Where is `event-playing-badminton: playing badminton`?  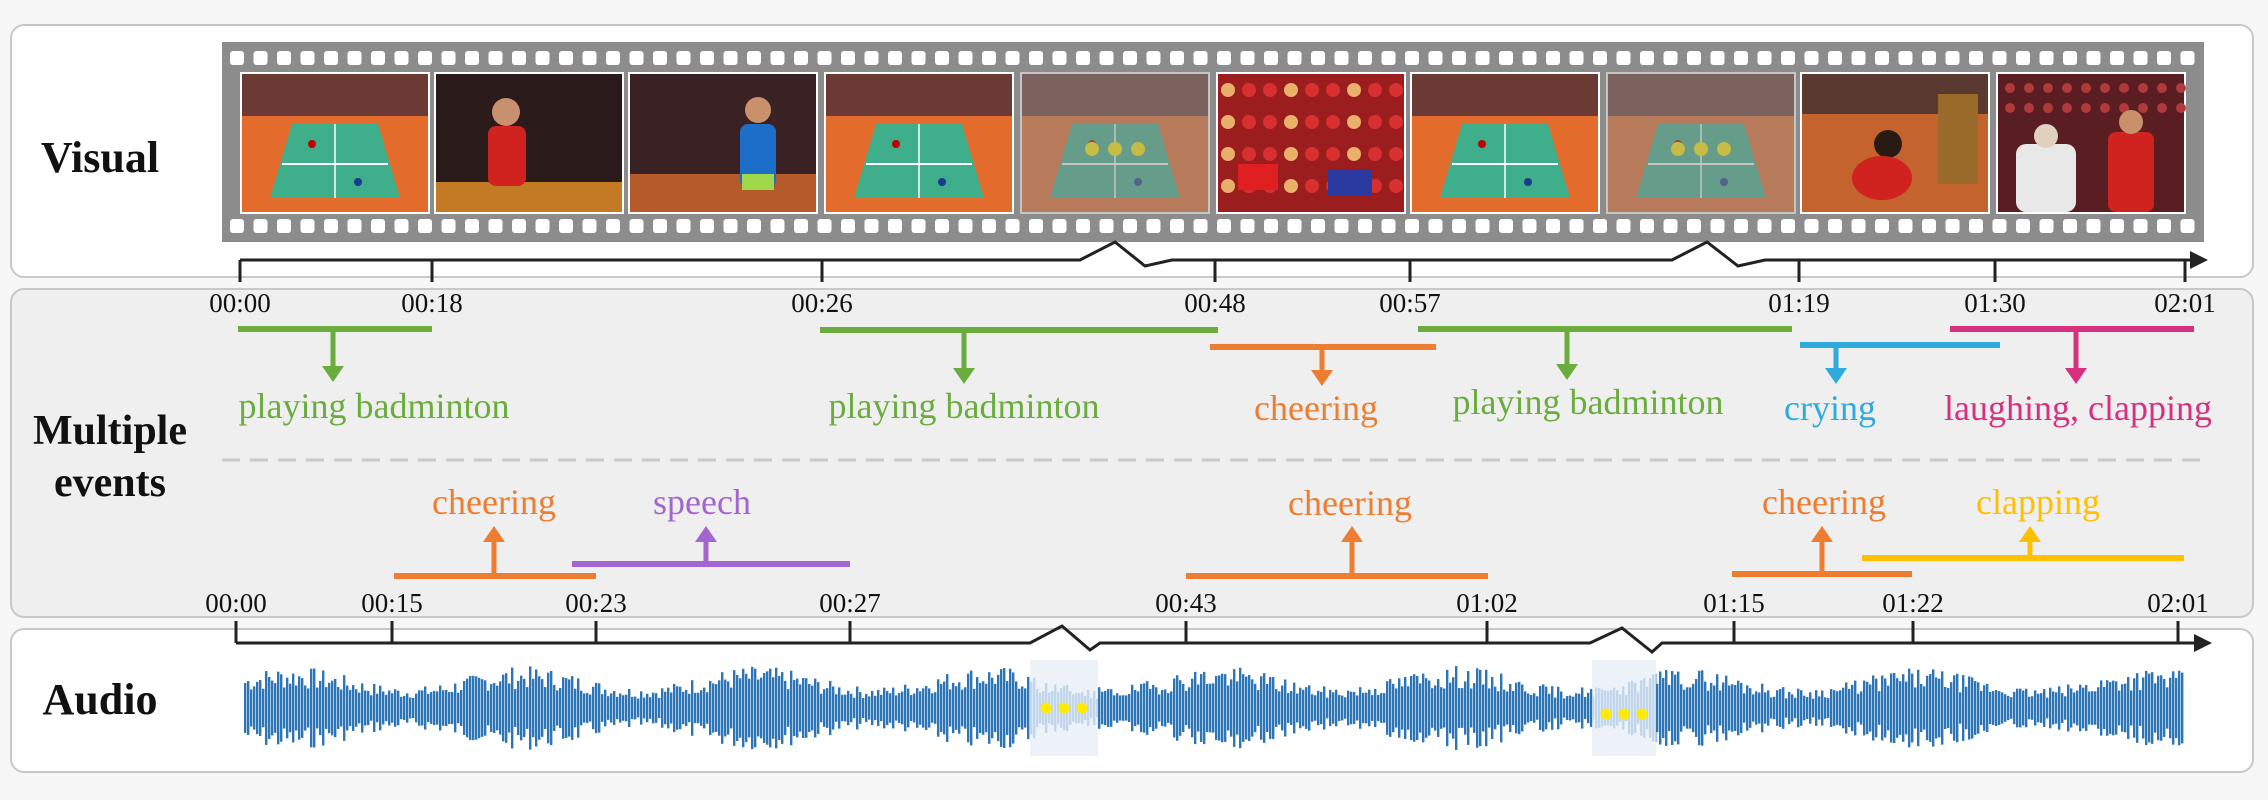
event-playing-badminton: playing badminton is located at coordinates (373, 376).